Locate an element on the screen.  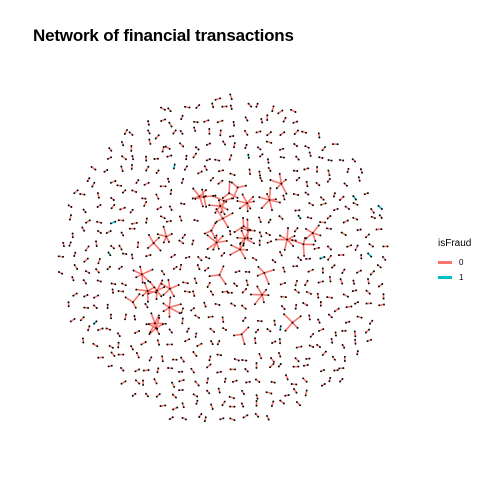
legend-item-0: 0 is located at coordinates (454, 262).